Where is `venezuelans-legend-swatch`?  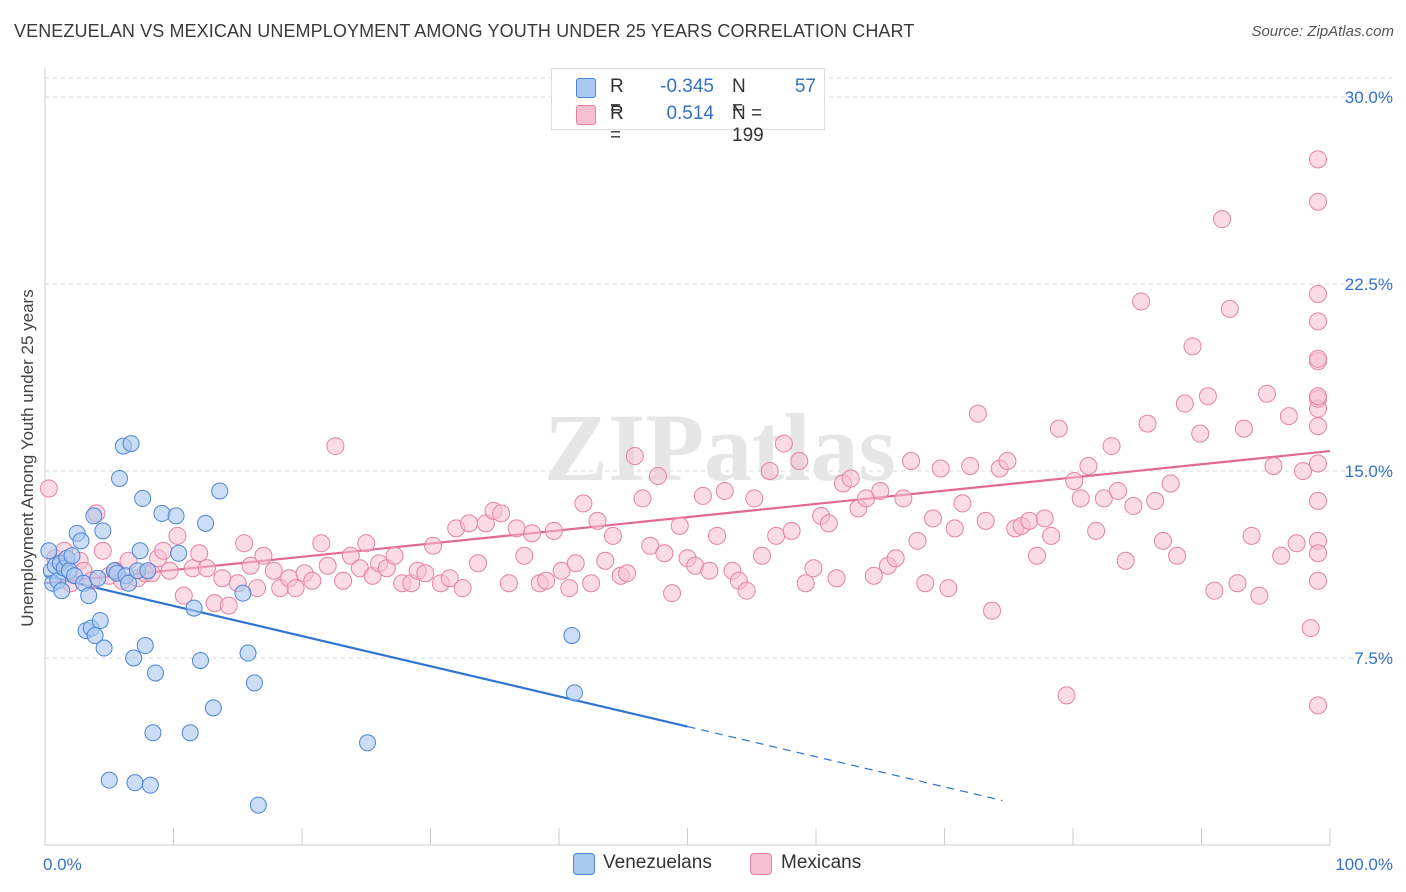 venezuelans-legend-swatch is located at coordinates (584, 864).